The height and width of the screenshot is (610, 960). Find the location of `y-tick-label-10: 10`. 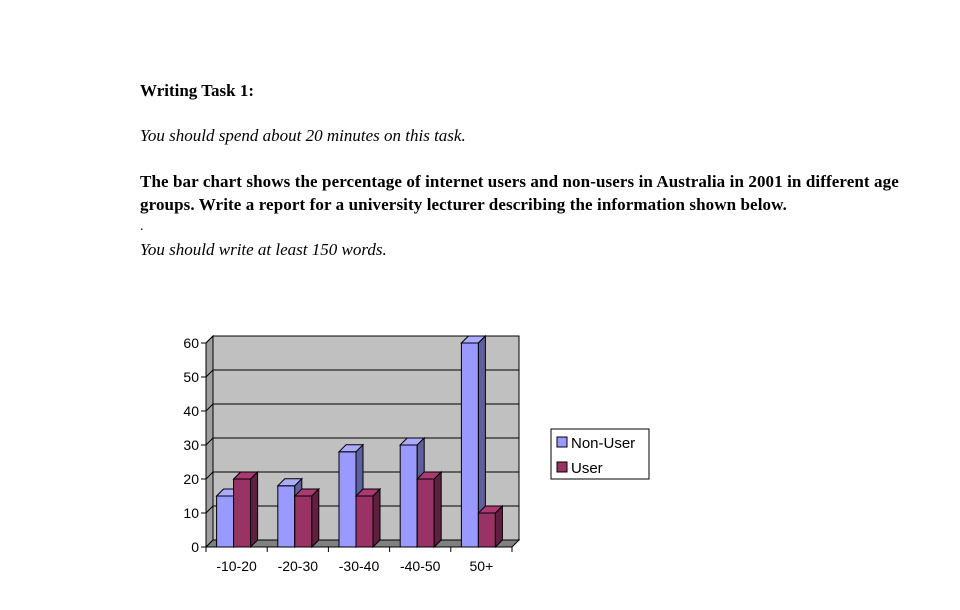

y-tick-label-10: 10 is located at coordinates (191, 513).